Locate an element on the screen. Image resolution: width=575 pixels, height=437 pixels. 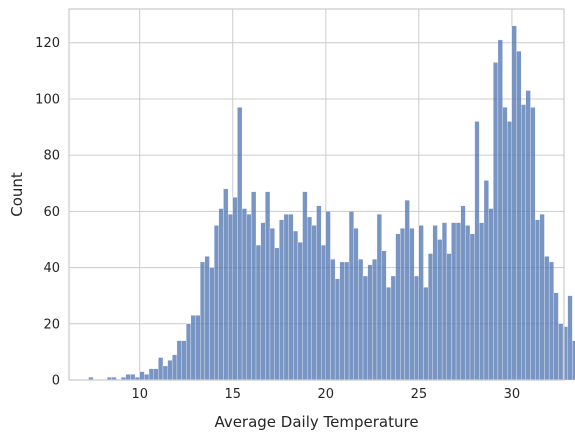
y-tick-labels: 0 20 40 60 80 100 120 is located at coordinates (47, 212).